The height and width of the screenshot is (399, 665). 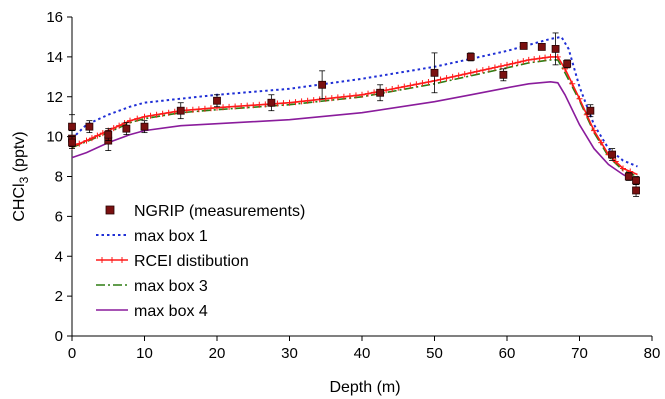 I want to click on y-tick-label: 14, so click(x=54, y=57).